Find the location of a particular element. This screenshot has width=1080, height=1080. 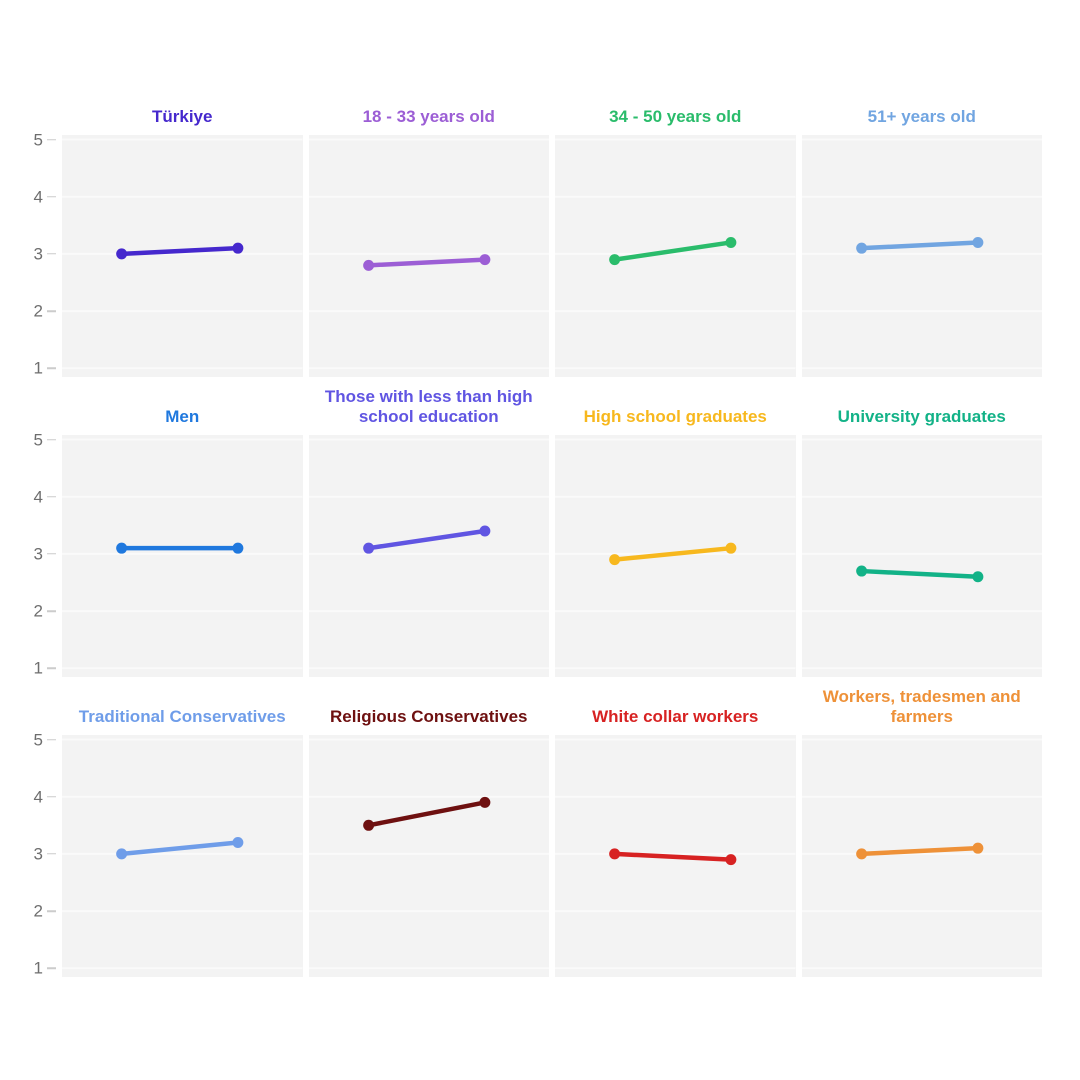

panel-men is located at coordinates (182, 556).